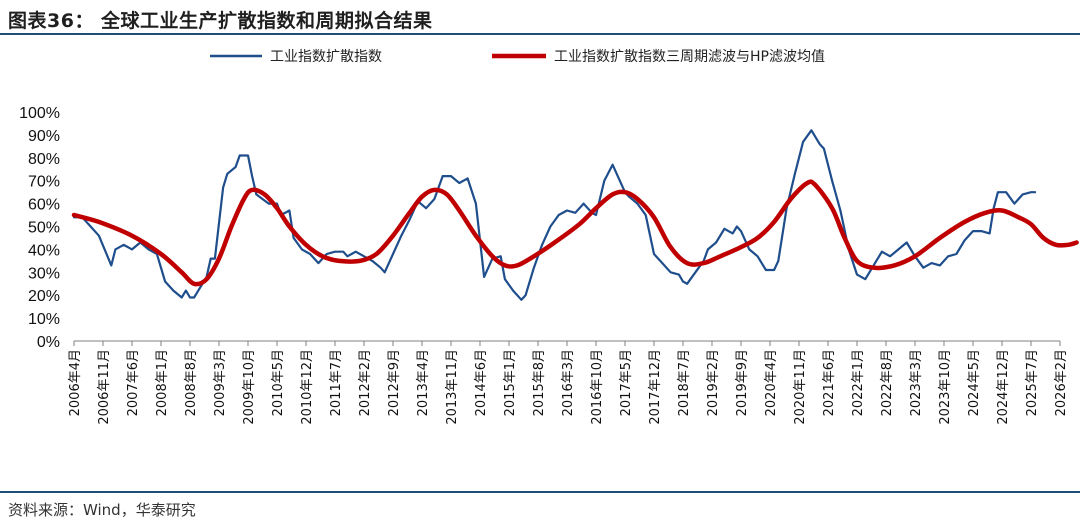 Image resolution: width=1080 pixels, height=528 pixels. I want to click on x-tick-label: 2017年12月, so click(655, 387).